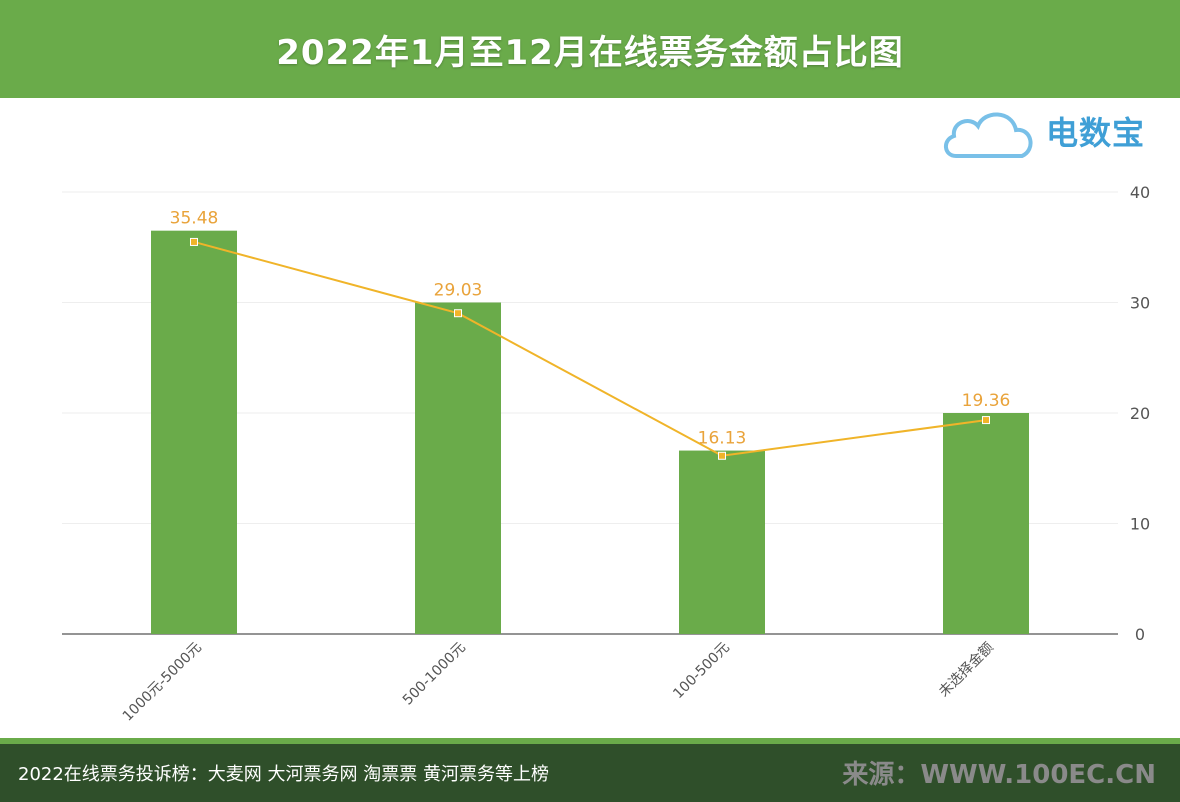  Describe the element at coordinates (590, 741) in the screenshot. I see `footer-divider` at that location.